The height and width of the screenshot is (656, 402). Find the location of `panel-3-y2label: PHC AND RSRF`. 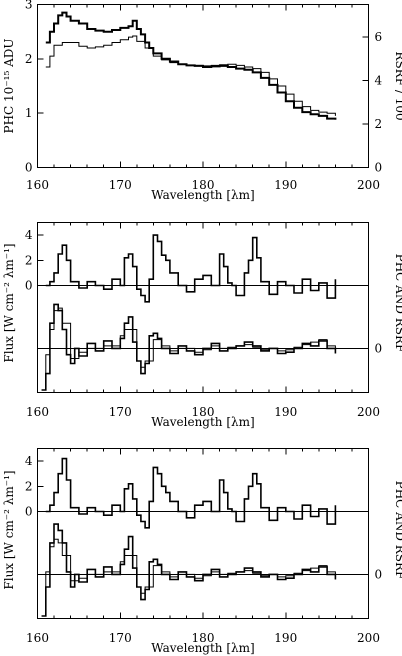

panel-3-y2label: PHC AND RSRF is located at coordinates (397, 530).